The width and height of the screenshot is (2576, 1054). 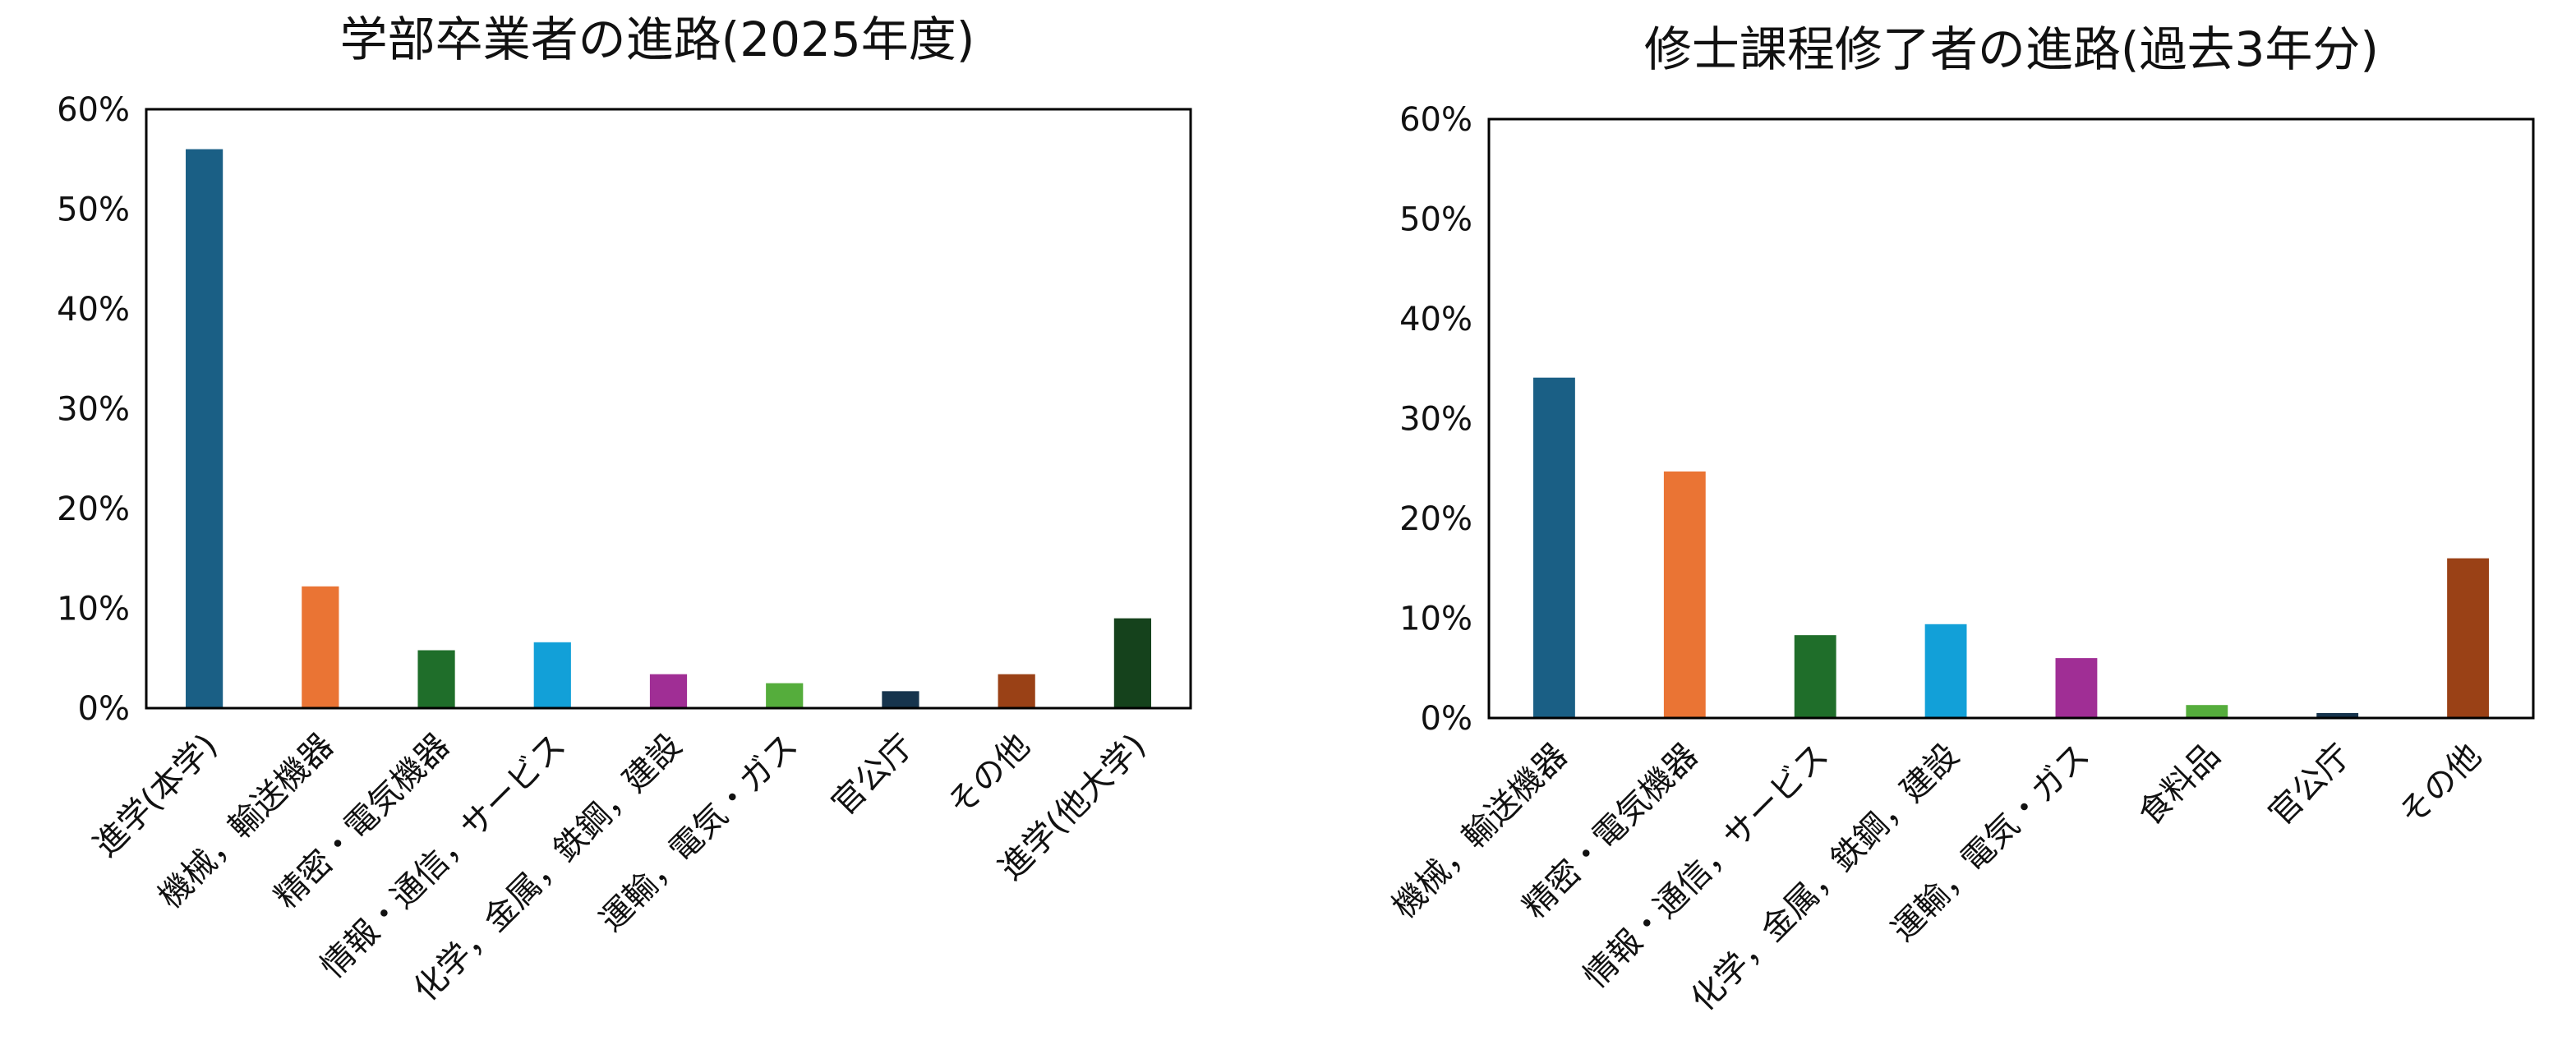 I want to click on x-category-label: 食料品, so click(x=2179, y=785).